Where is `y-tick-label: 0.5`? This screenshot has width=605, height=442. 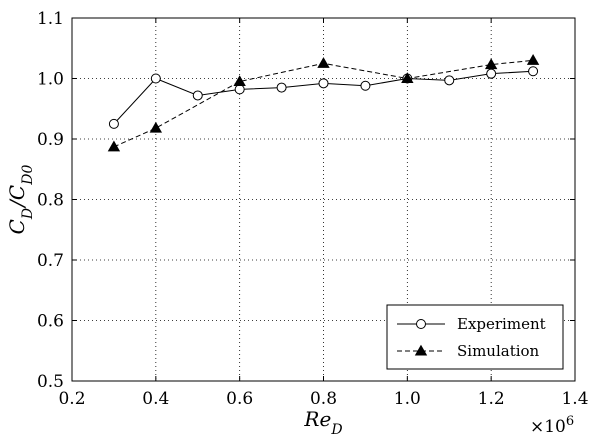
y-tick-label: 0.5 is located at coordinates (50, 382).